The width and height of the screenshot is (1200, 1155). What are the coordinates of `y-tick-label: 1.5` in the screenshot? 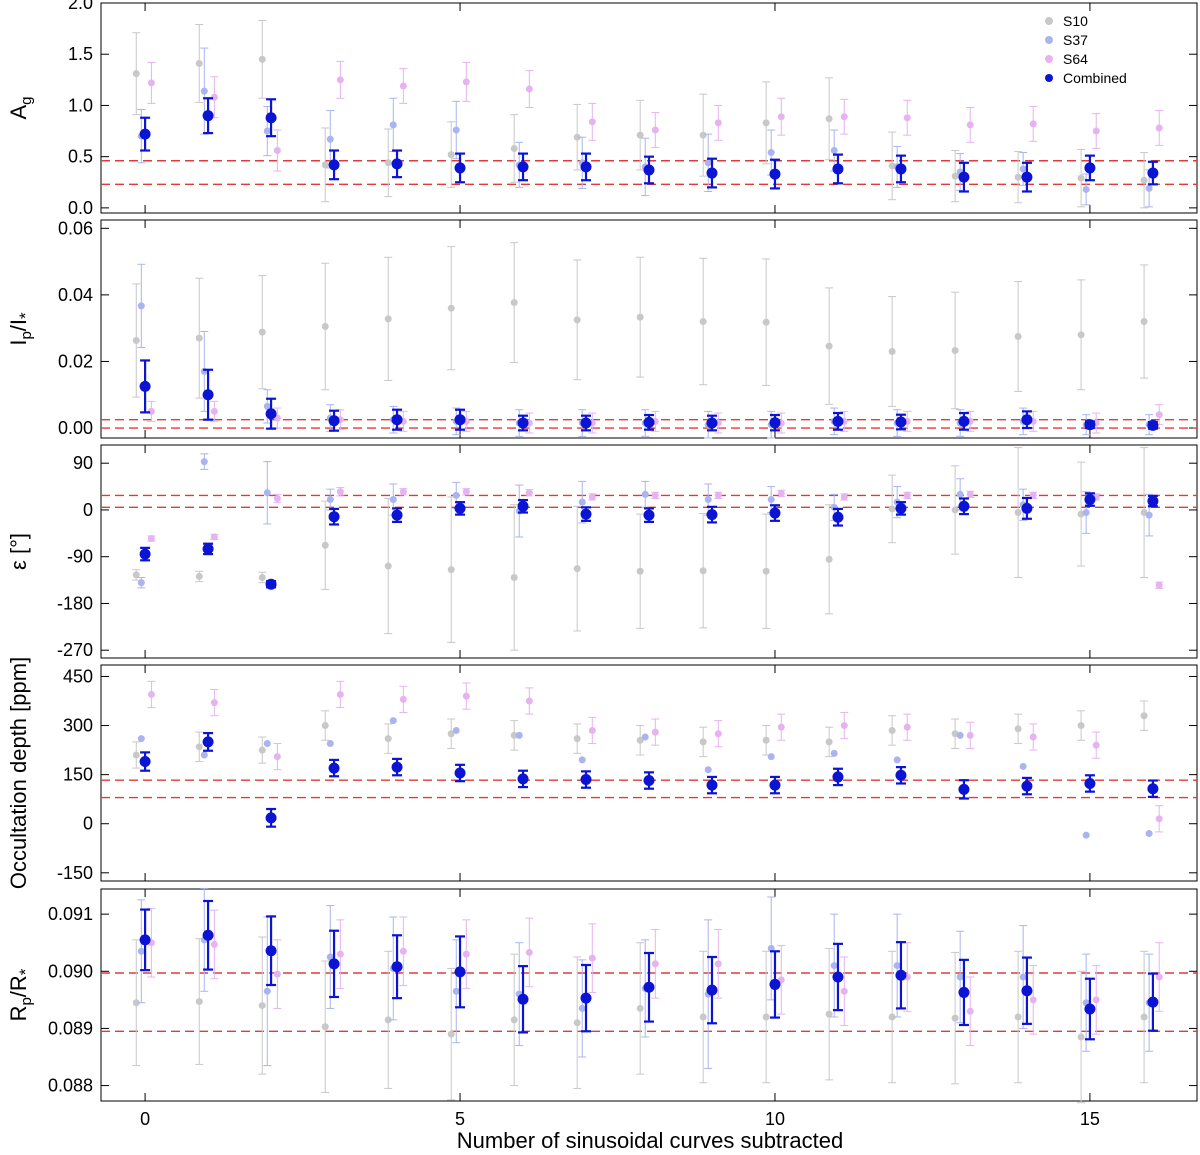 It's located at (80, 54).